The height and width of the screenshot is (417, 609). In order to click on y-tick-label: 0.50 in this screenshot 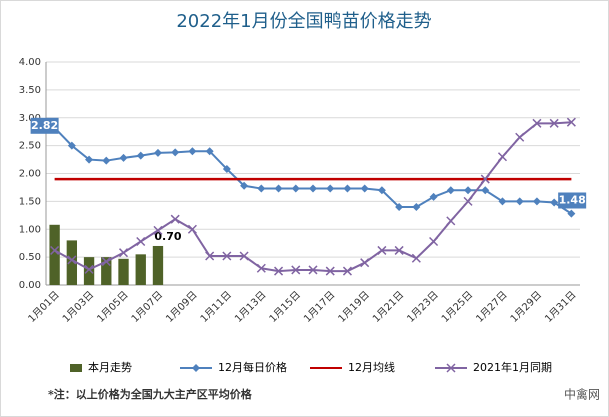, I will do `click(30, 257)`.